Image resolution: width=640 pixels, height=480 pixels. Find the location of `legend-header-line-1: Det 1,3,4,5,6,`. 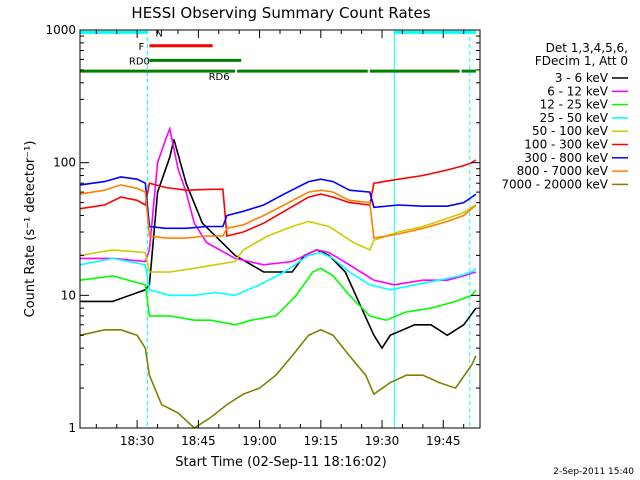

legend-header-line-1: Det 1,3,4,5,6, is located at coordinates (587, 48).